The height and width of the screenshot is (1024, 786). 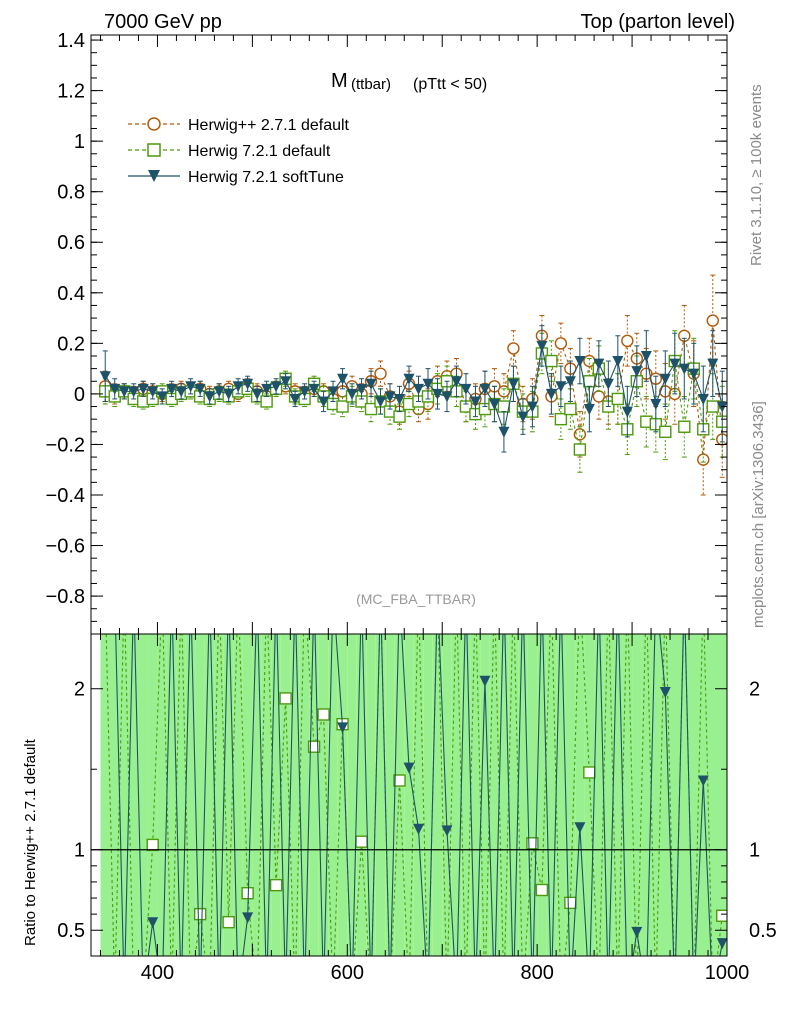 I want to click on header-right-label: Top (parton level), so click(x=657, y=22).